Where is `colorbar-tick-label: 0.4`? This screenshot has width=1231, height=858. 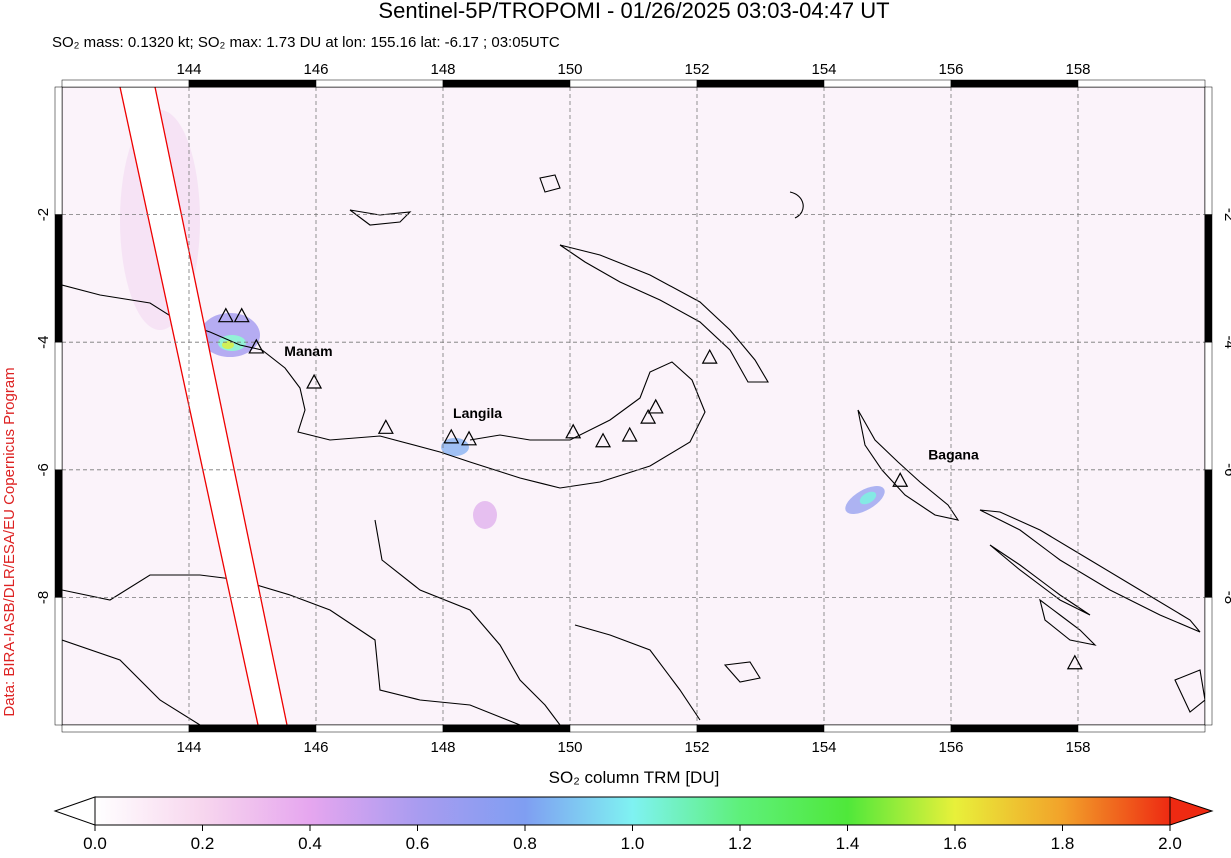
colorbar-tick-label: 0.4 is located at coordinates (310, 843).